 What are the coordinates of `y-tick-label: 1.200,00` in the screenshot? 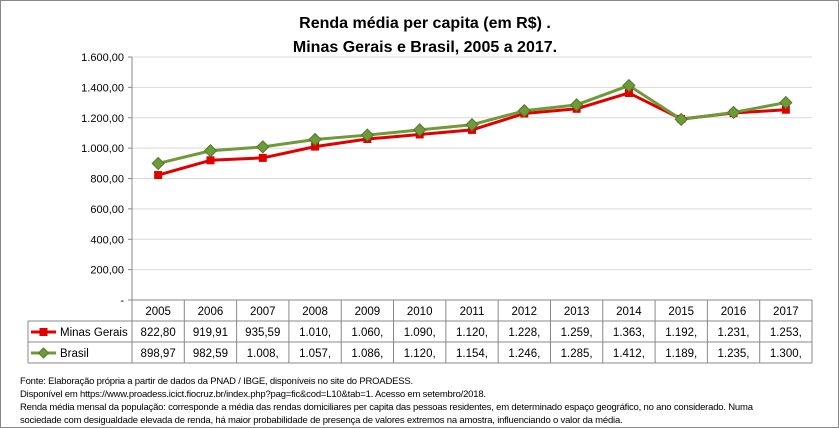 It's located at (102, 119).